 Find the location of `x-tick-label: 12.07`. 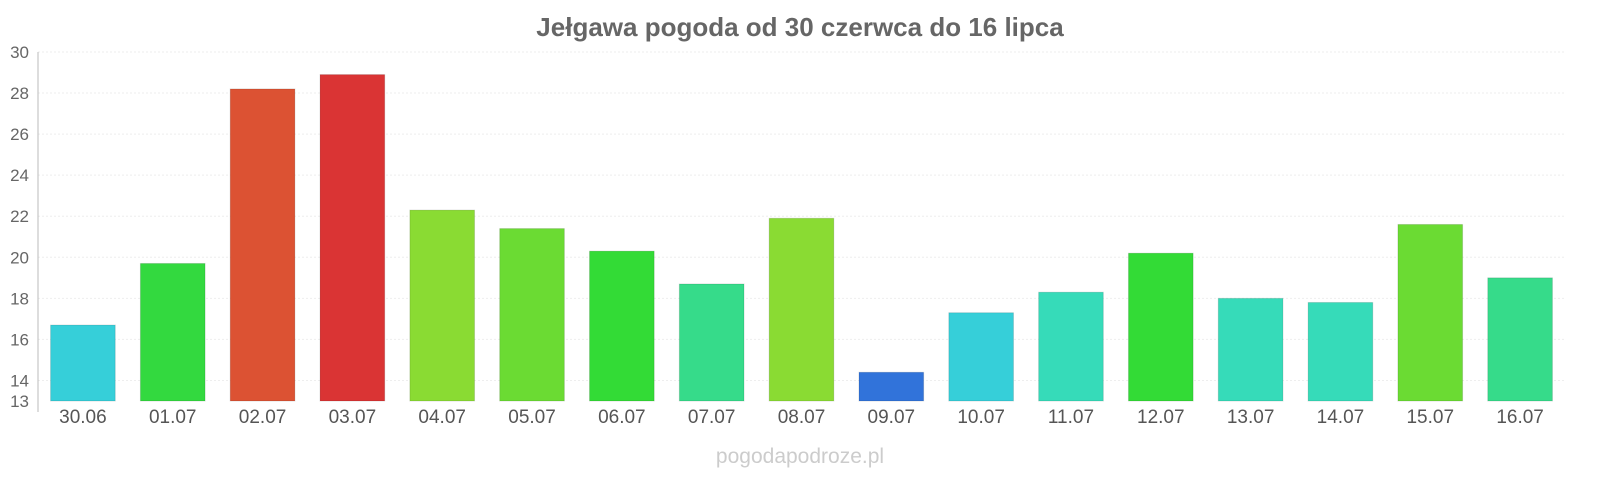

x-tick-label: 12.07 is located at coordinates (1161, 417).